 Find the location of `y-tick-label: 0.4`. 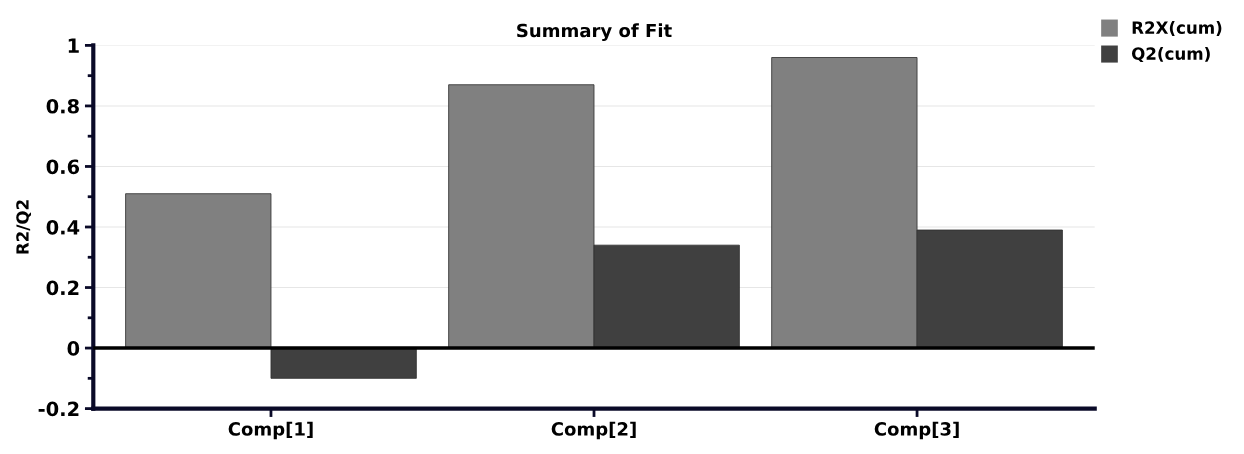

y-tick-label: 0.4 is located at coordinates (63, 227).